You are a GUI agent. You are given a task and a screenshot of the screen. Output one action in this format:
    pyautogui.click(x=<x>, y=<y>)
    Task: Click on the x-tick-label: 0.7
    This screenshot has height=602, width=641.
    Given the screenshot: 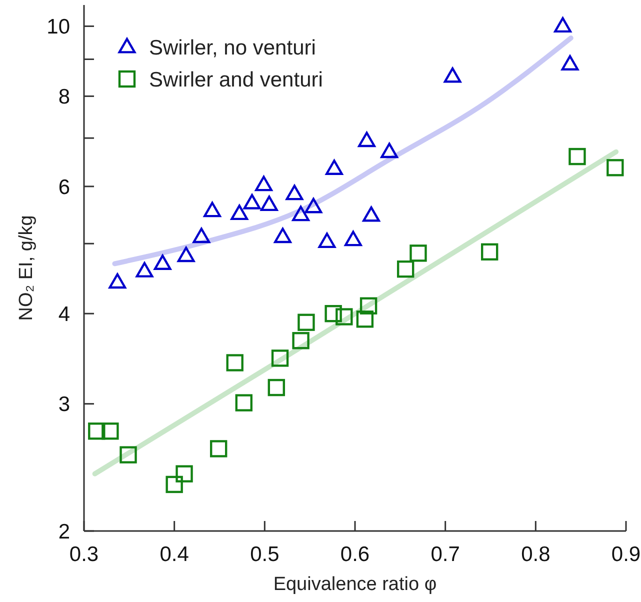 What is the action you would take?
    pyautogui.click(x=445, y=554)
    